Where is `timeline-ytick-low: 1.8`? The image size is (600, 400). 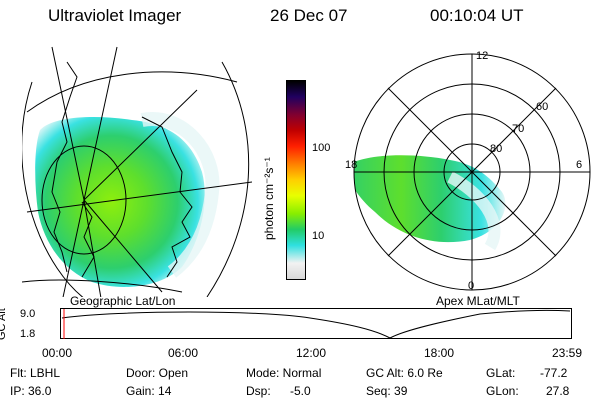
timeline-ytick-low: 1.8 is located at coordinates (28, 334).